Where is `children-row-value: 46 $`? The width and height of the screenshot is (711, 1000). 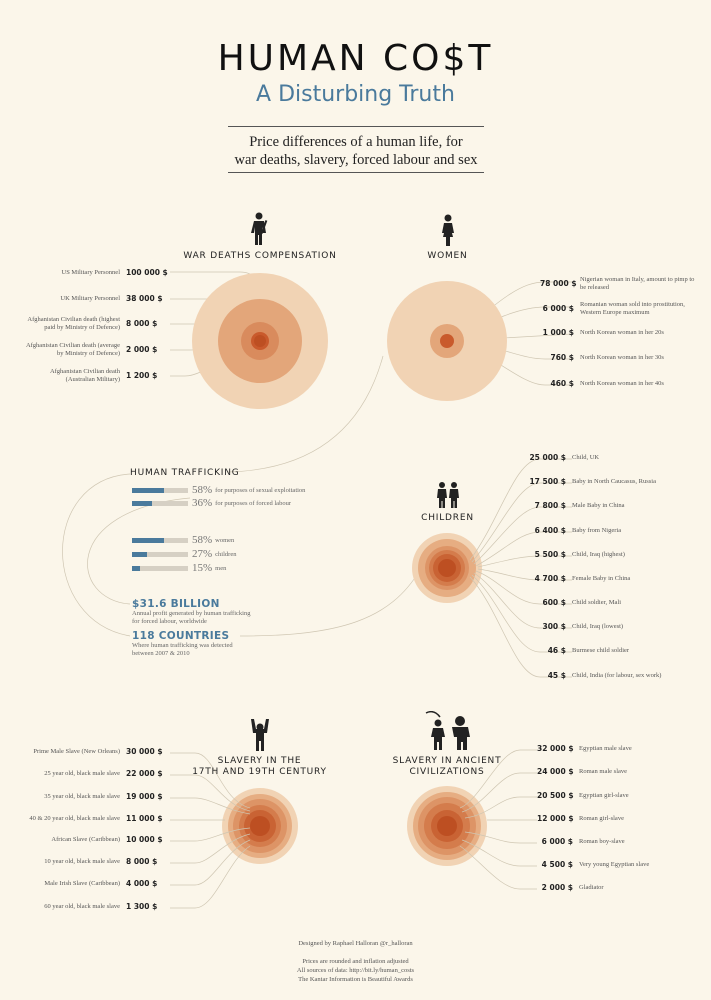
children-row-value: 46 $ is located at coordinates (556, 650).